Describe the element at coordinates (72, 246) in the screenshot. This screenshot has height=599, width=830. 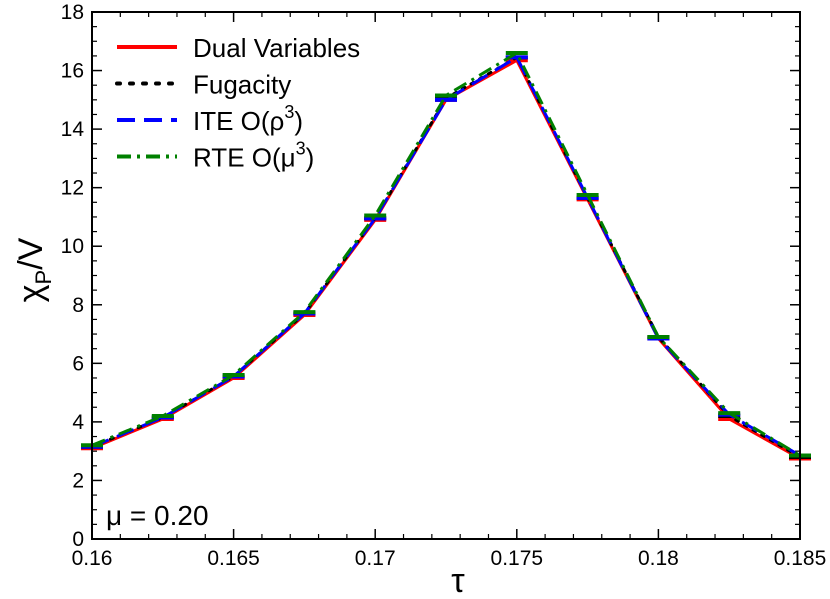
I see `y-tick-label: 10` at that location.